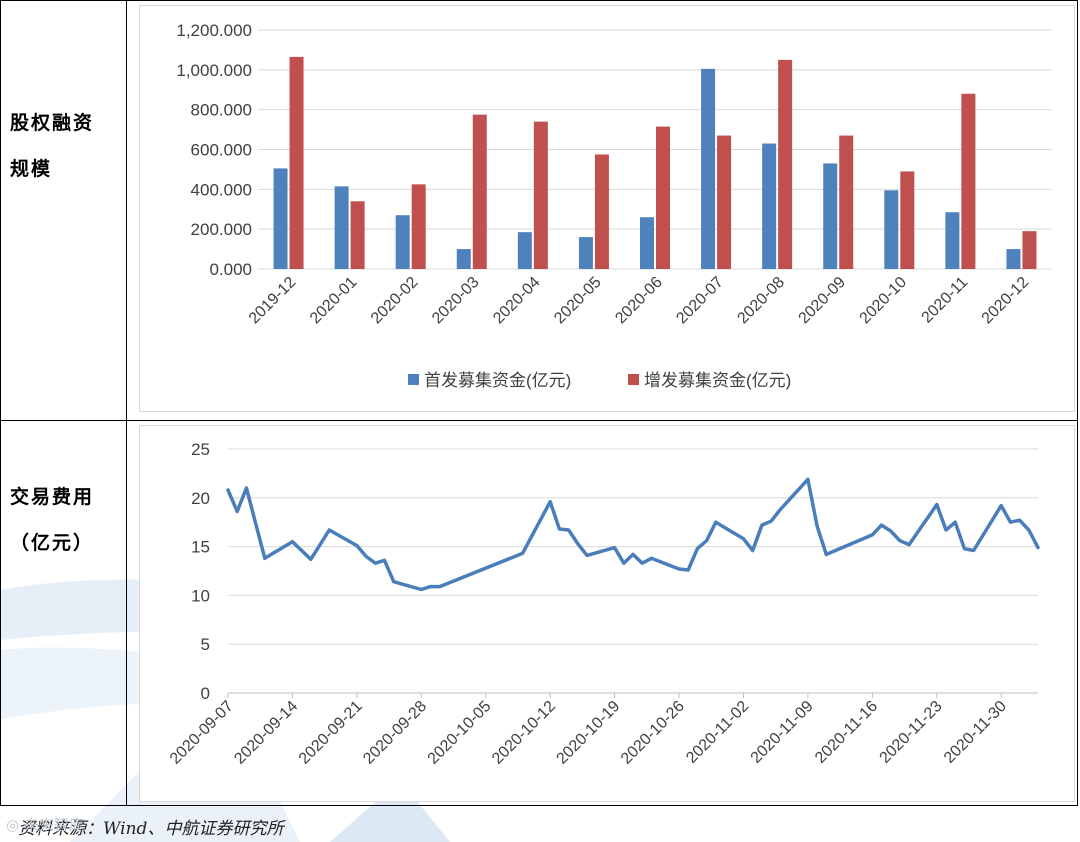 This screenshot has width=1080, height=842. Describe the element at coordinates (497, 380) in the screenshot. I see `legend-label: 首发募集资金(亿元)` at that location.